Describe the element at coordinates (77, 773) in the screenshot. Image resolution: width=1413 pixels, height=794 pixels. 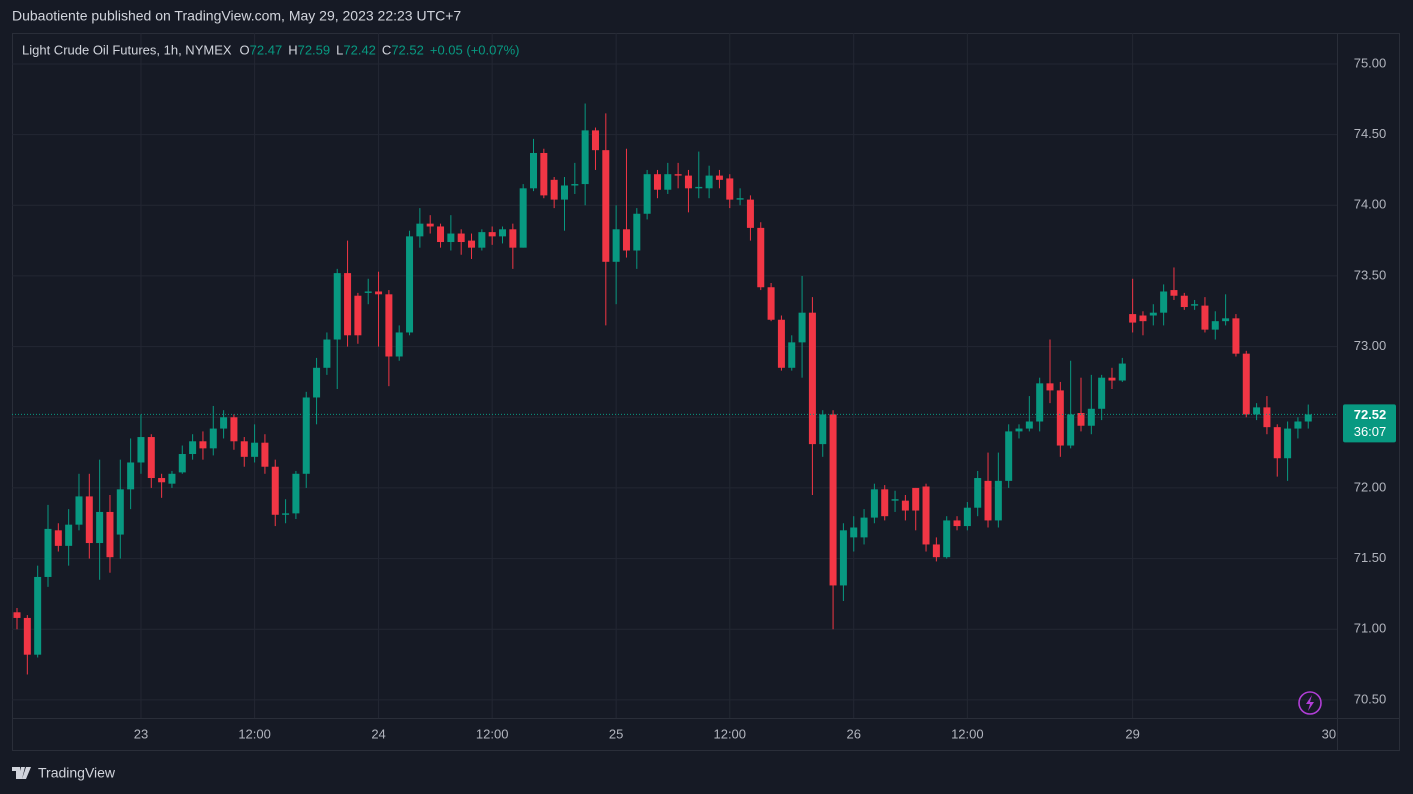
I see `brand-name: TradingView` at that location.